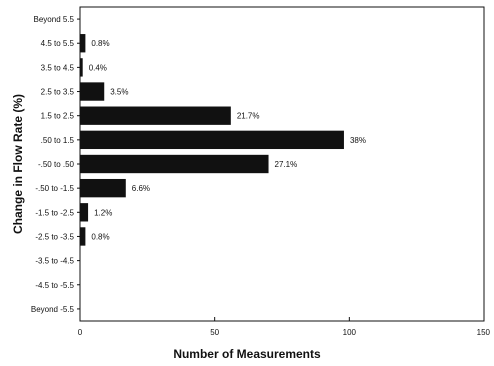  I want to click on y-tick-label: -.50 to -1.5, so click(54, 188).